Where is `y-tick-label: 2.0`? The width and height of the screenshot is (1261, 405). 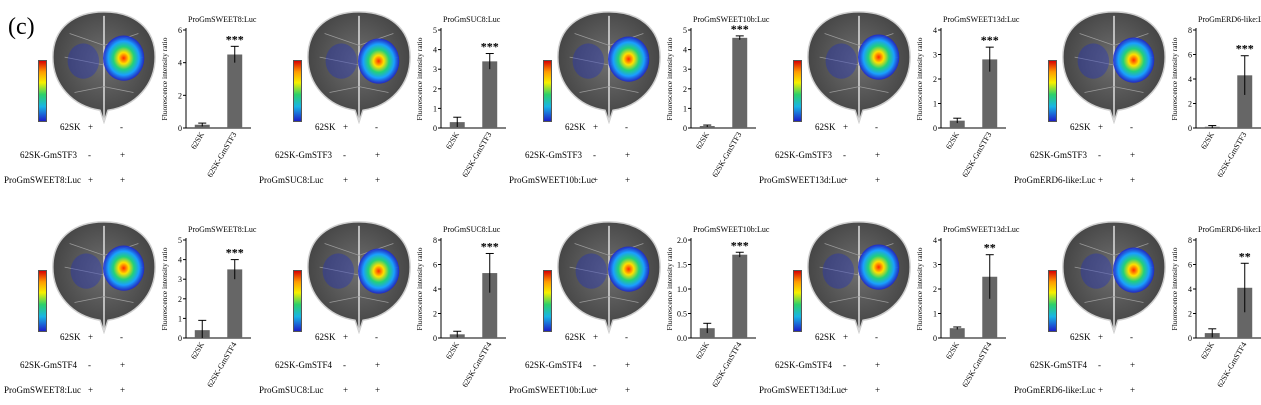 y-tick-label: 2.0 is located at coordinates (682, 240).